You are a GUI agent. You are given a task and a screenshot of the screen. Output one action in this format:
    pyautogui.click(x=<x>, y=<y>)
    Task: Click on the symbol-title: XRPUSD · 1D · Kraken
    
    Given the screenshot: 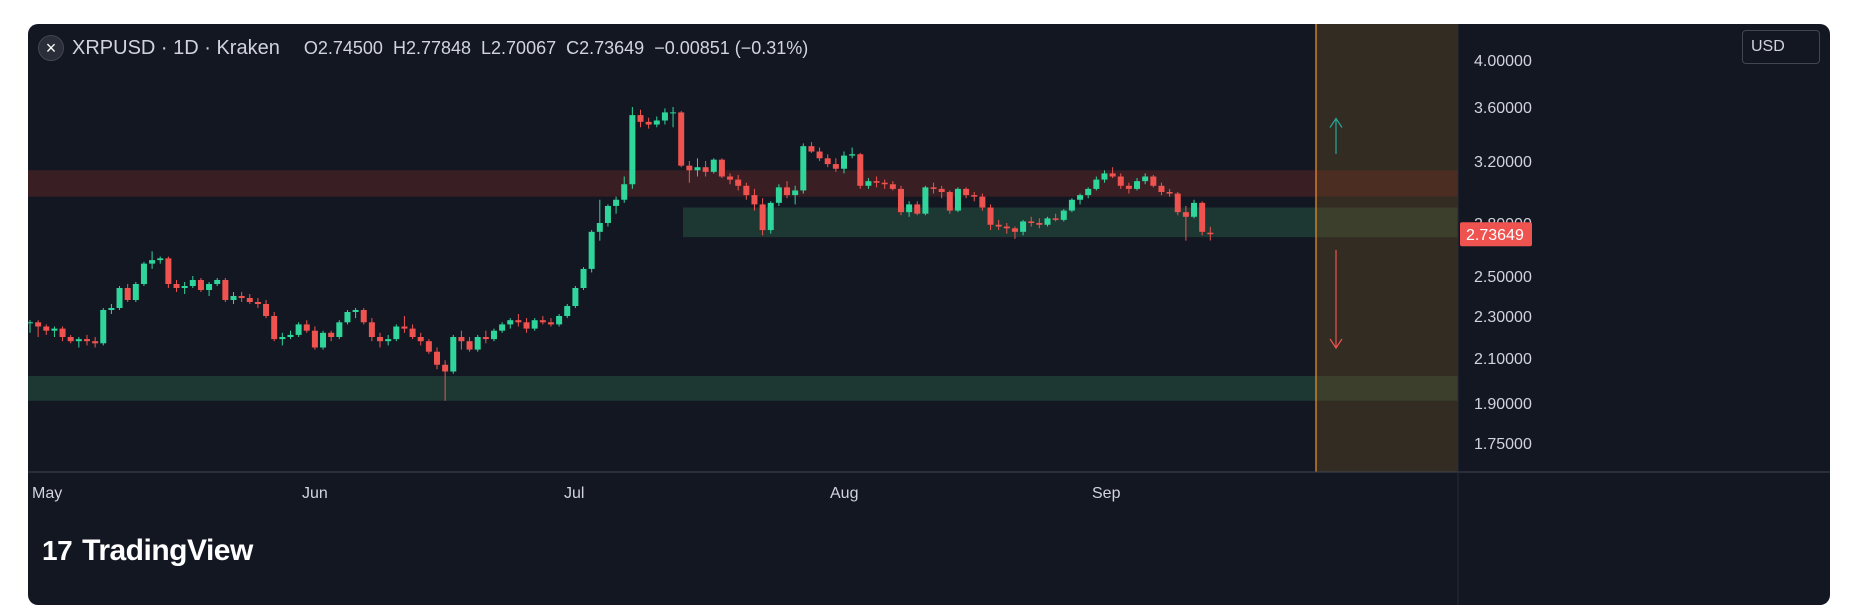 What is the action you would take?
    pyautogui.click(x=176, y=47)
    